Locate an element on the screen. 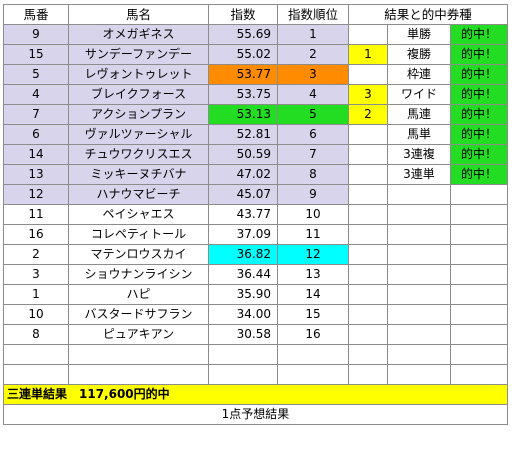 The height and width of the screenshot is (449, 516). table-row: 5 レヴォントゥレット 53.77 3 枠連 的中！ is located at coordinates (255, 74).